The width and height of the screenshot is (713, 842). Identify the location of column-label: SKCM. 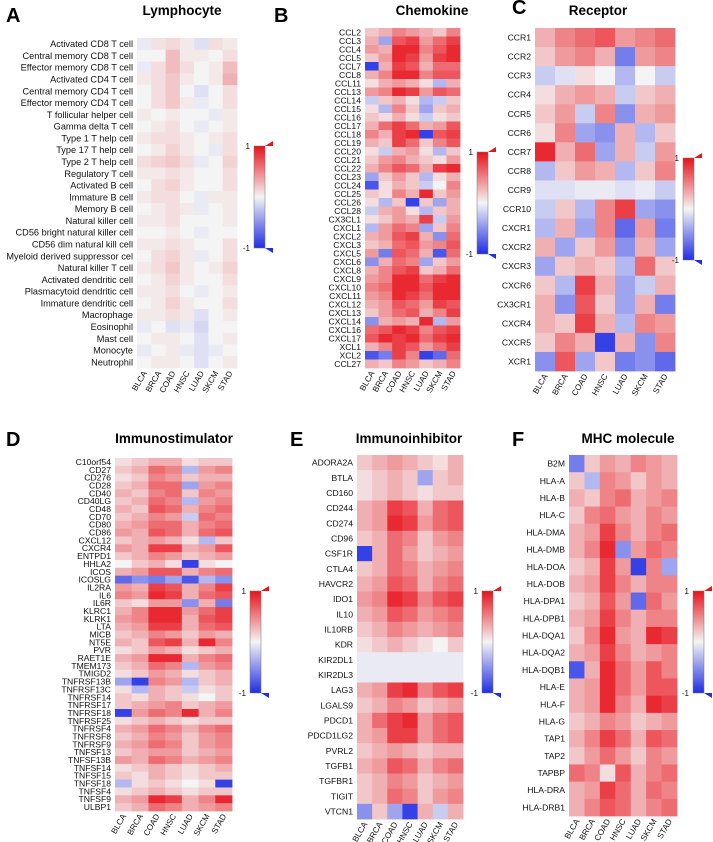
(649, 829).